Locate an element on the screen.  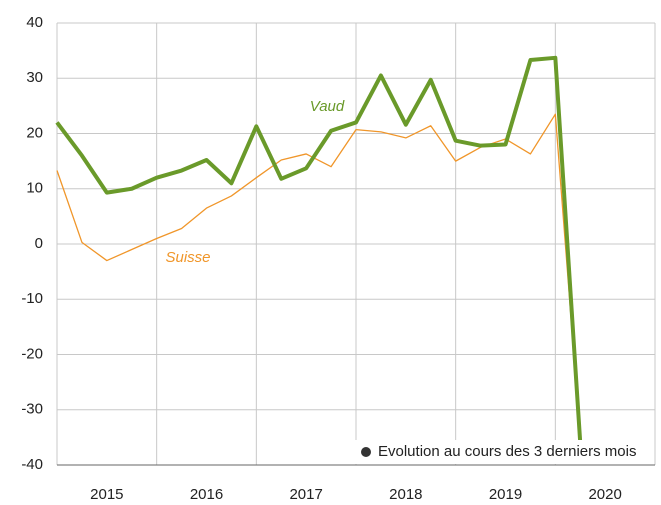
y-tick-label: 10 is located at coordinates (34, 188).